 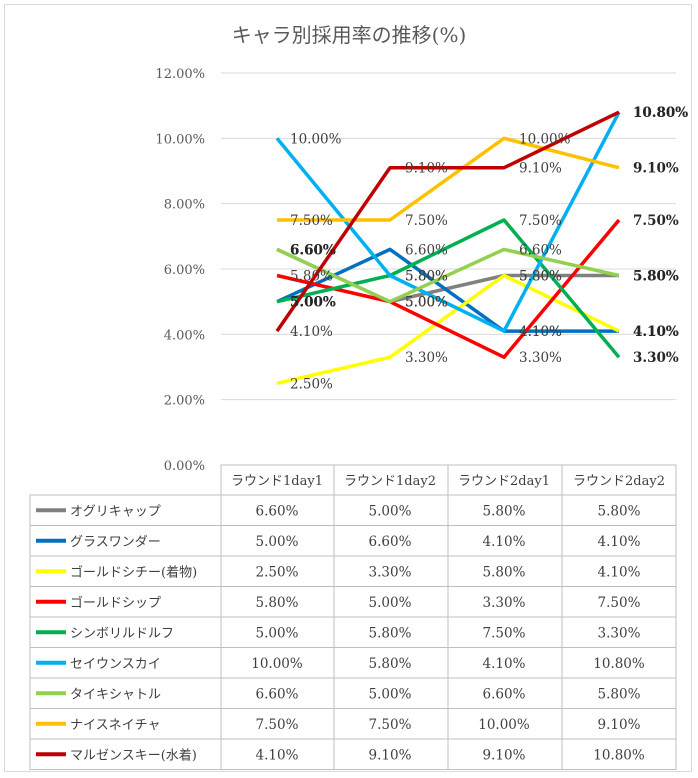 I want to click on category-label: ラウンド2day1, so click(x=504, y=481).